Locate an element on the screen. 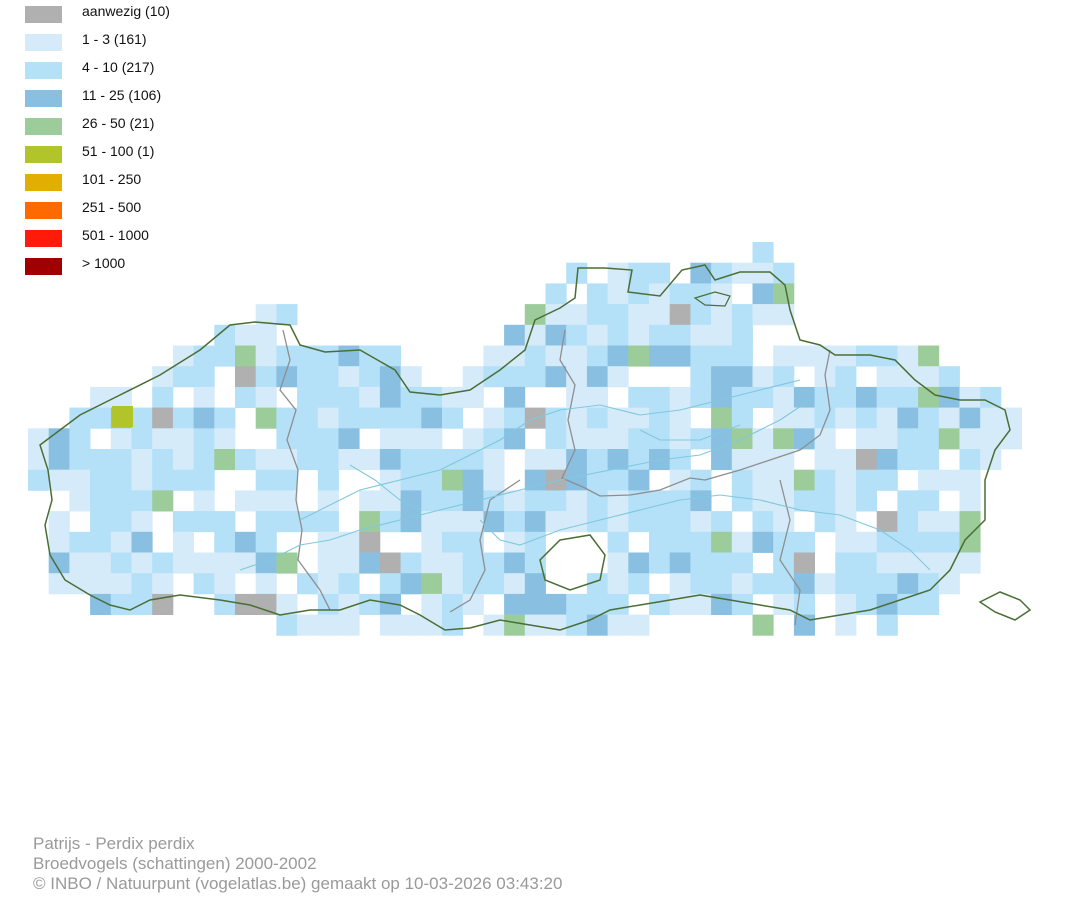  rivers is located at coordinates (585, 475).